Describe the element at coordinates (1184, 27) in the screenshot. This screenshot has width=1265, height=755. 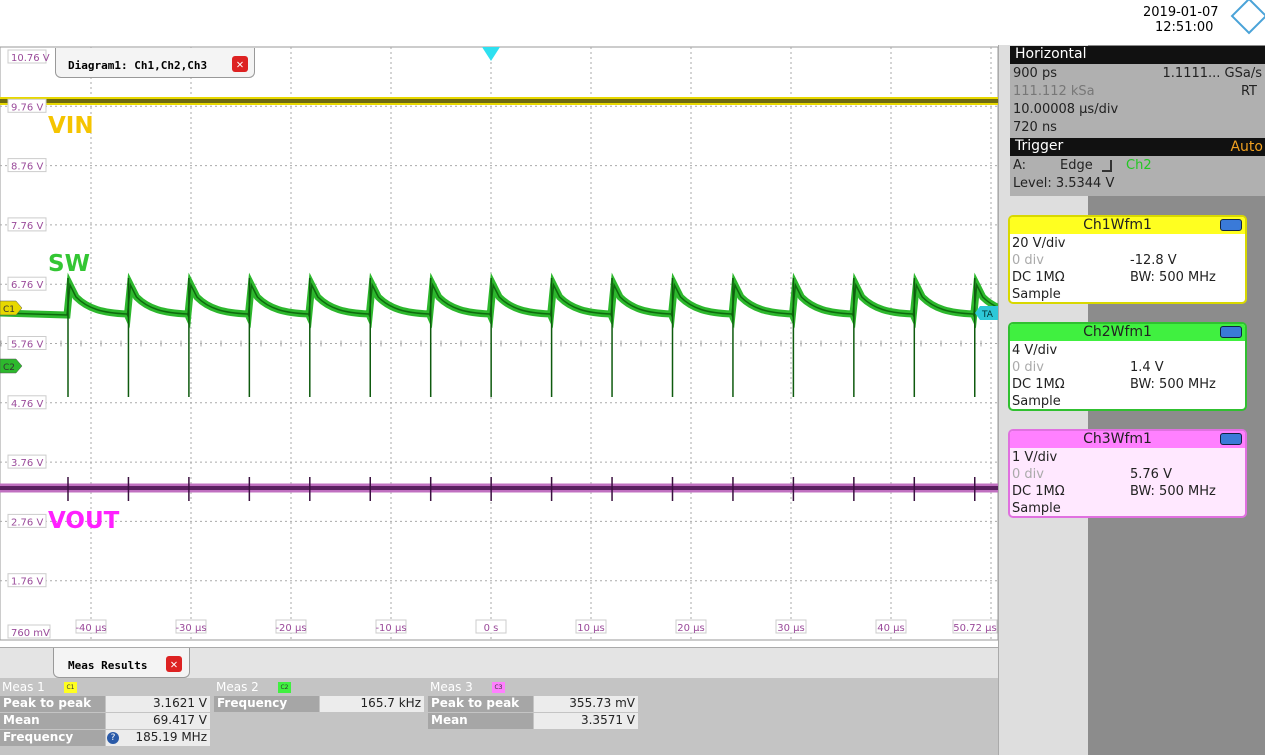
I see `time: 12:51:00` at that location.